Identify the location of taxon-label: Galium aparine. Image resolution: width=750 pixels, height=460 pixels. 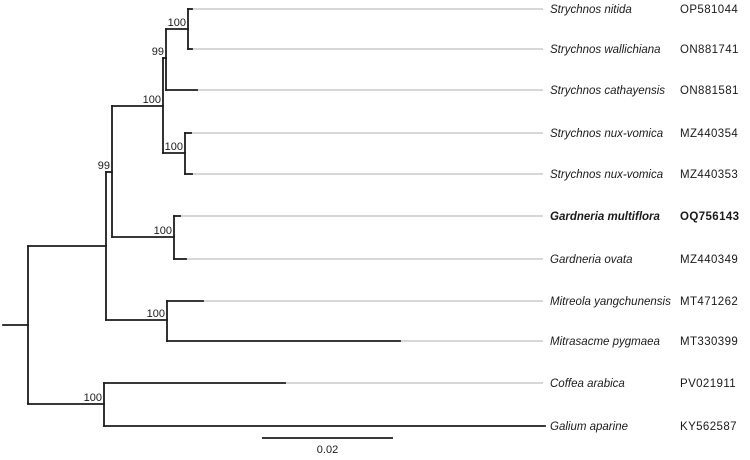
(589, 427).